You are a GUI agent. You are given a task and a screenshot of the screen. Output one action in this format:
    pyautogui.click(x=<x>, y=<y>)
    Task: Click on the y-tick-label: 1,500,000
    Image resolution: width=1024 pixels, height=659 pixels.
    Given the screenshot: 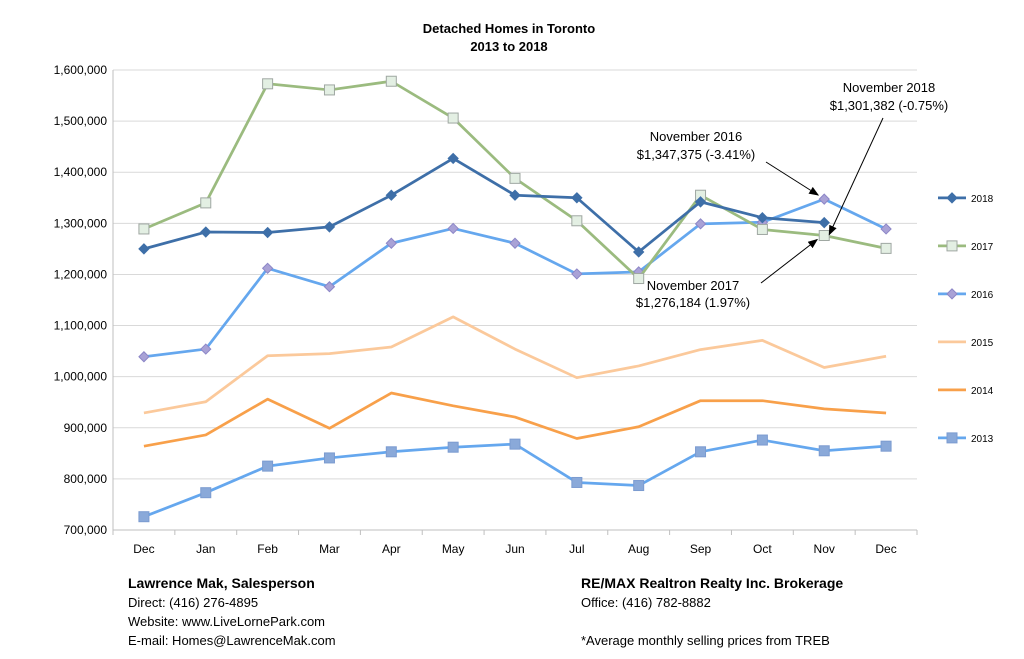 What is the action you would take?
    pyautogui.click(x=81, y=121)
    